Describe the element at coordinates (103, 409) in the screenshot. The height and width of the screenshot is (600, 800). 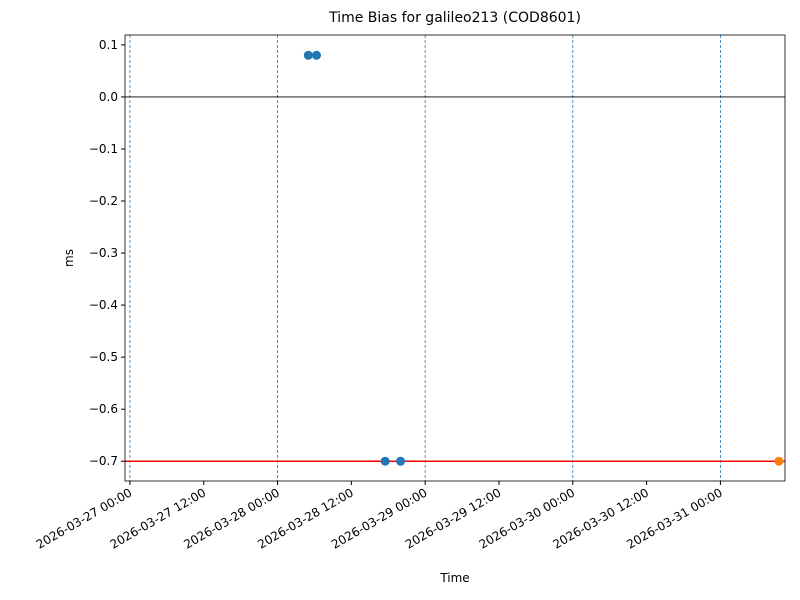
I see `y-tick-label: −0.6` at that location.